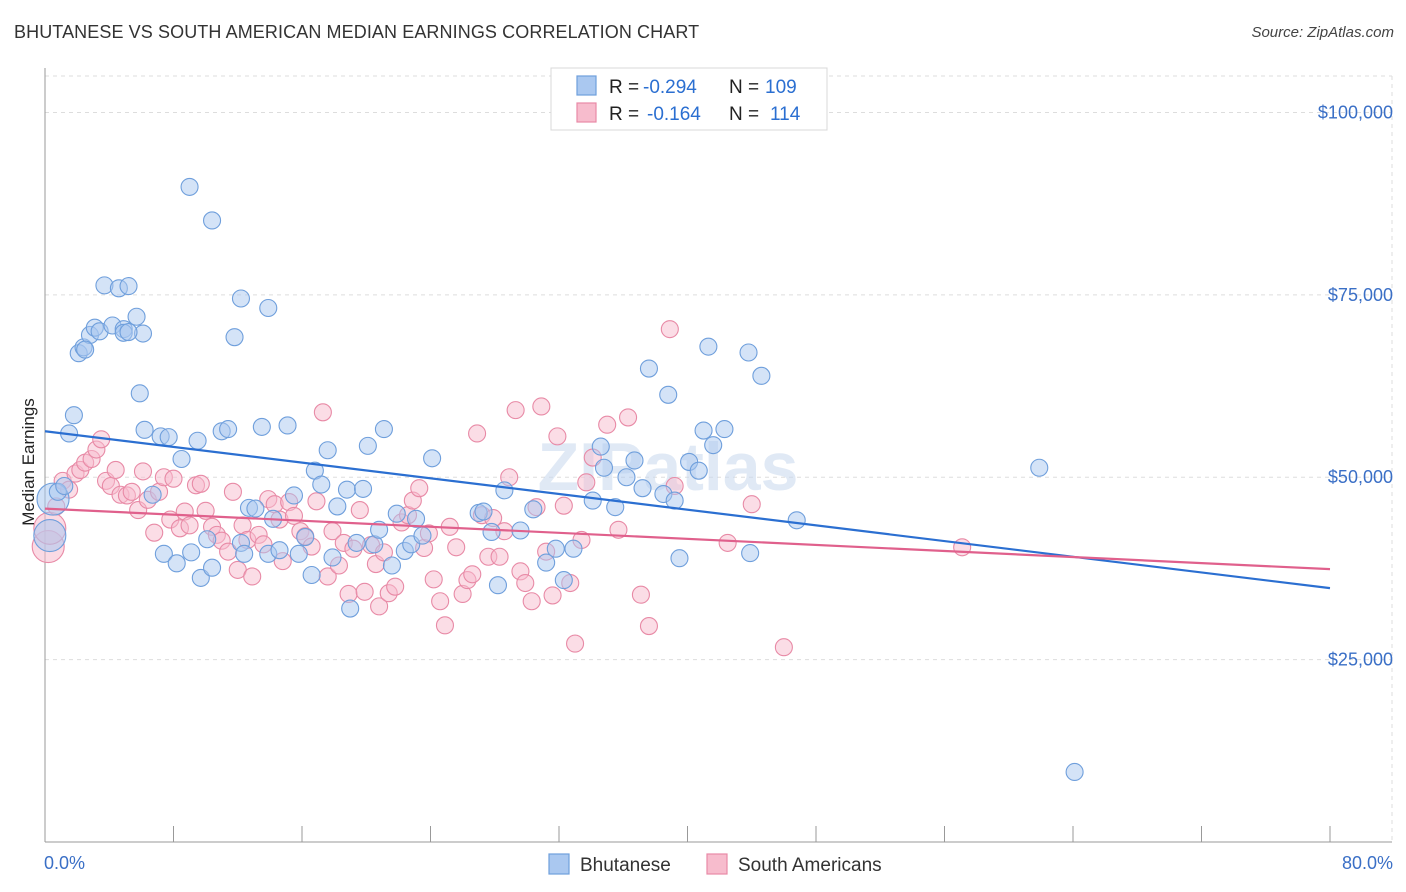 The width and height of the screenshot is (1406, 892). What do you see at coordinates (785, 114) in the screenshot?
I see `legend-n-value: 114` at bounding box center [785, 114].